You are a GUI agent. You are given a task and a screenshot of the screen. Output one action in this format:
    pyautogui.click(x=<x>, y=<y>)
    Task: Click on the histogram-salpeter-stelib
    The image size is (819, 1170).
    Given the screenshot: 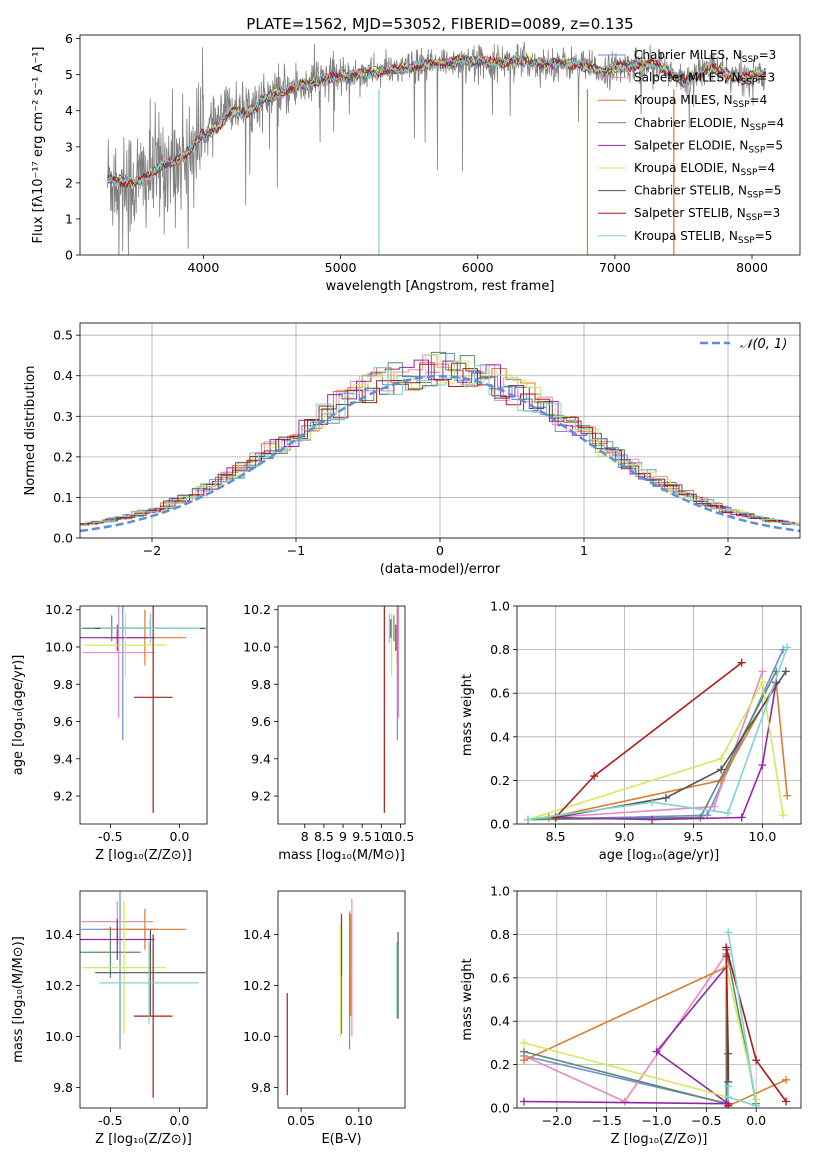 What is the action you would take?
    pyautogui.click(x=440, y=444)
    